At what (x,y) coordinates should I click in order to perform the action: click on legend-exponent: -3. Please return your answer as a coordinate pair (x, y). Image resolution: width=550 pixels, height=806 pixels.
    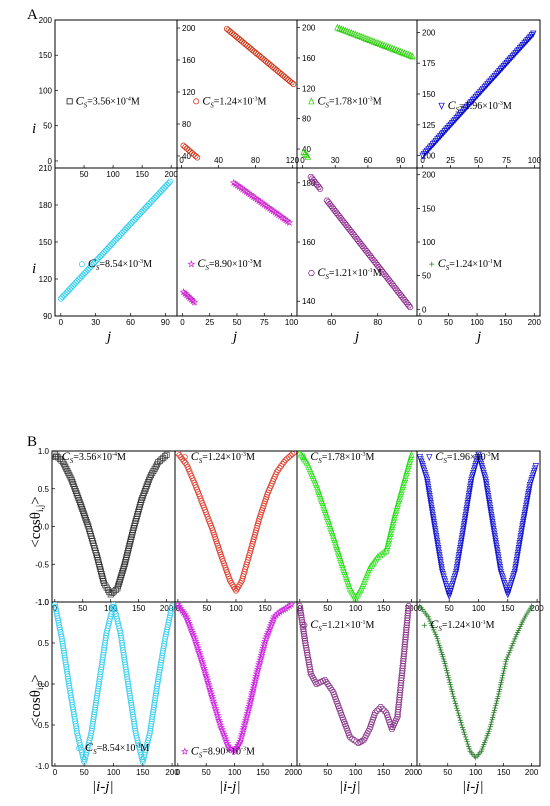
    Looking at the image, I should click on (500, 104).